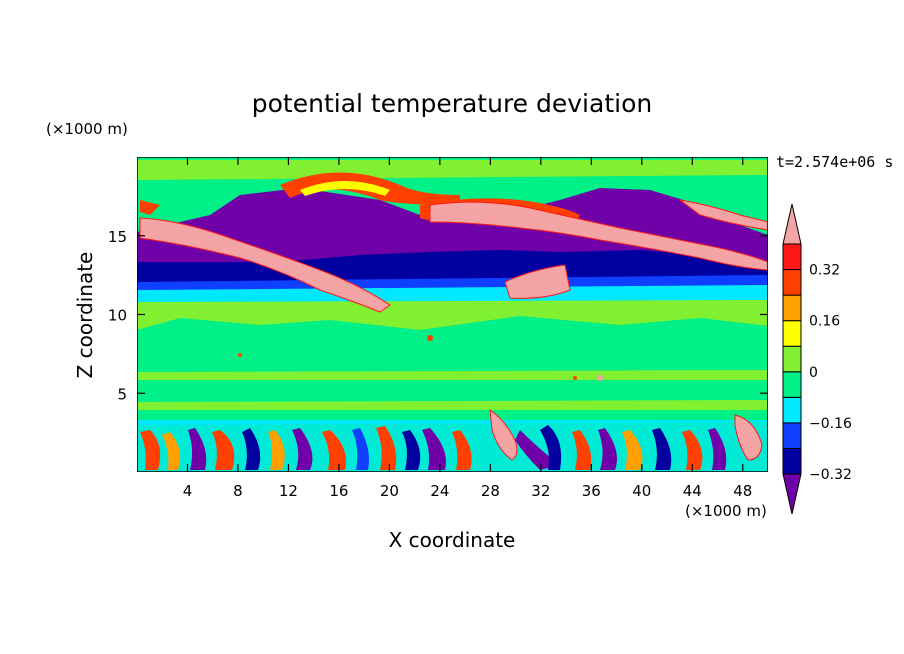 The image size is (904, 654). What do you see at coordinates (692, 491) in the screenshot?
I see `x-tick-label: 44` at bounding box center [692, 491].